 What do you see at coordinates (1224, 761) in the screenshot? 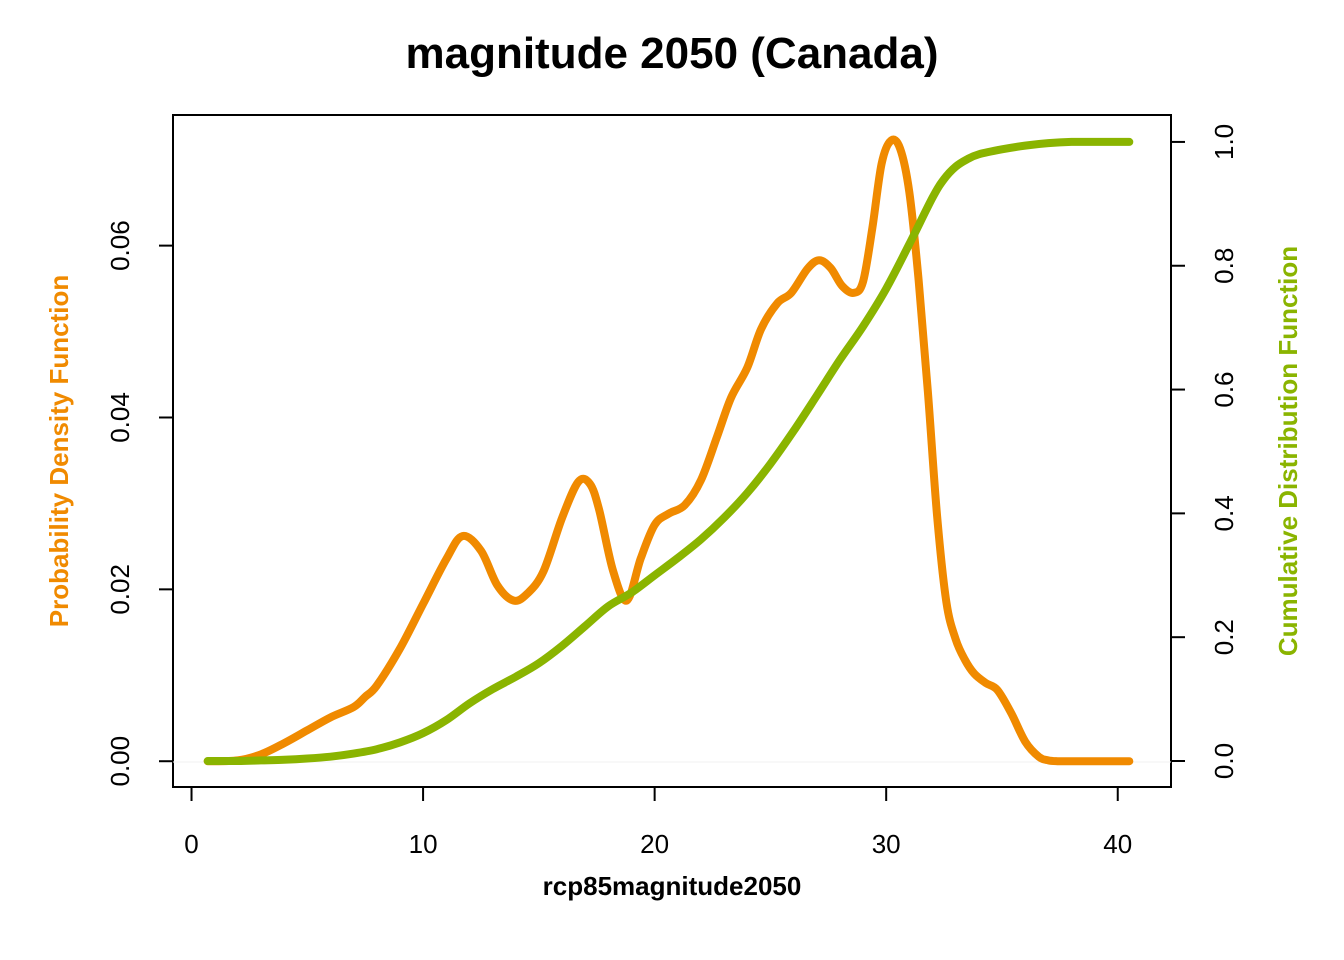
I see `y-right-tick-label: 0.0` at bounding box center [1224, 761].